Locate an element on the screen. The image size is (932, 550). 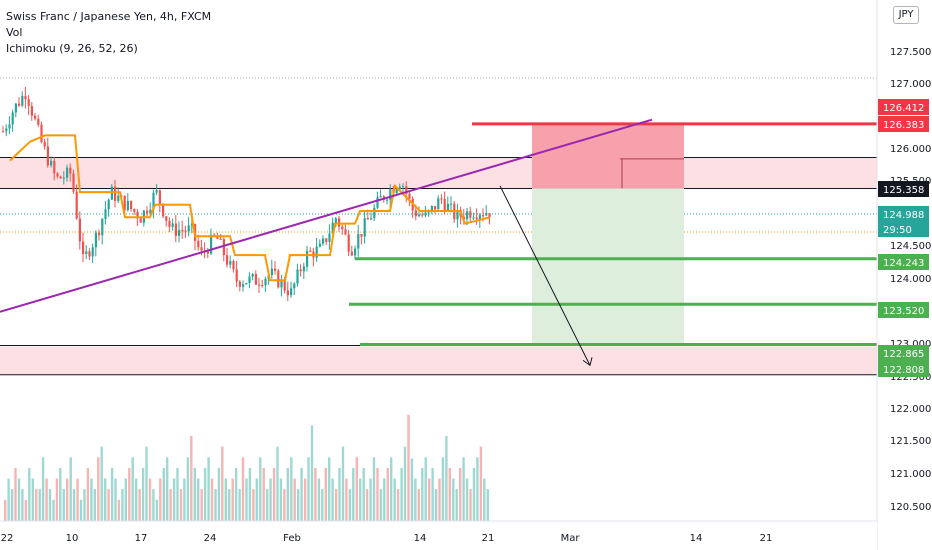
symbol-title: Swiss Franc / Japanese Yen, 4h, FXCM is located at coordinates (109, 16).